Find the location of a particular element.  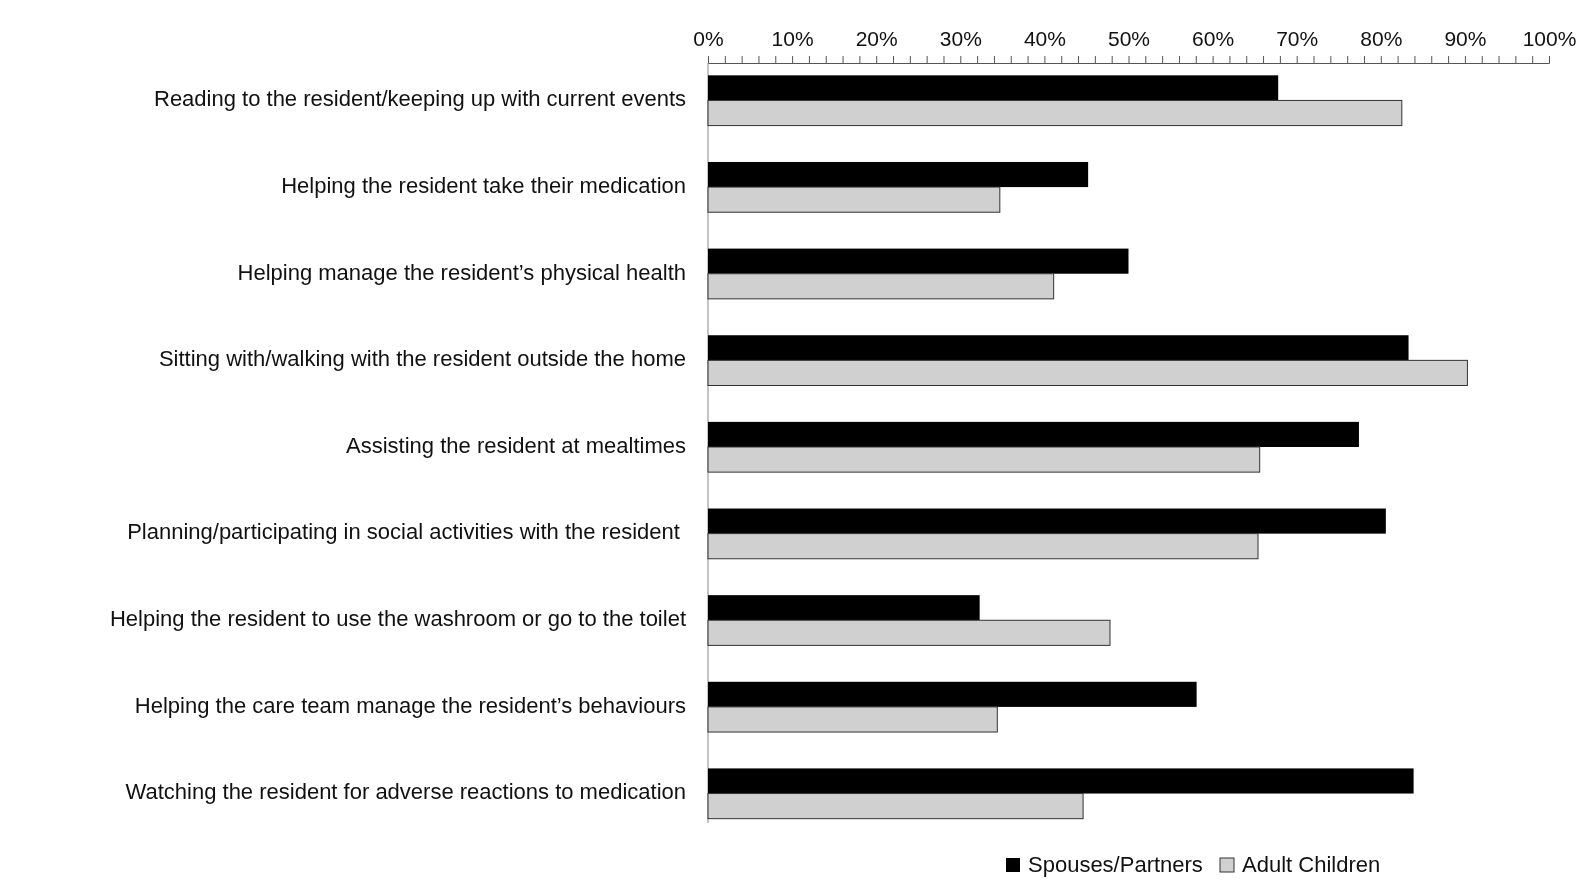

y-tick-label: Helping the care team manage the resident’s behaviours is located at coordinates (410, 705).